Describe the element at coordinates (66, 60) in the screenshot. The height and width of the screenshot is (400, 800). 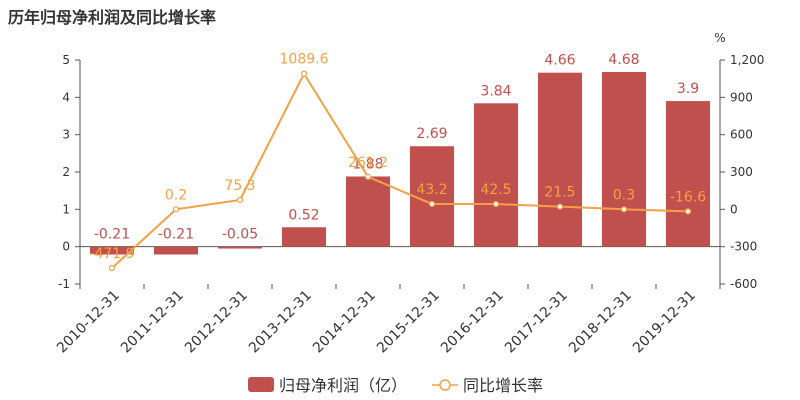
I see `y-left-tick-label: 5` at that location.